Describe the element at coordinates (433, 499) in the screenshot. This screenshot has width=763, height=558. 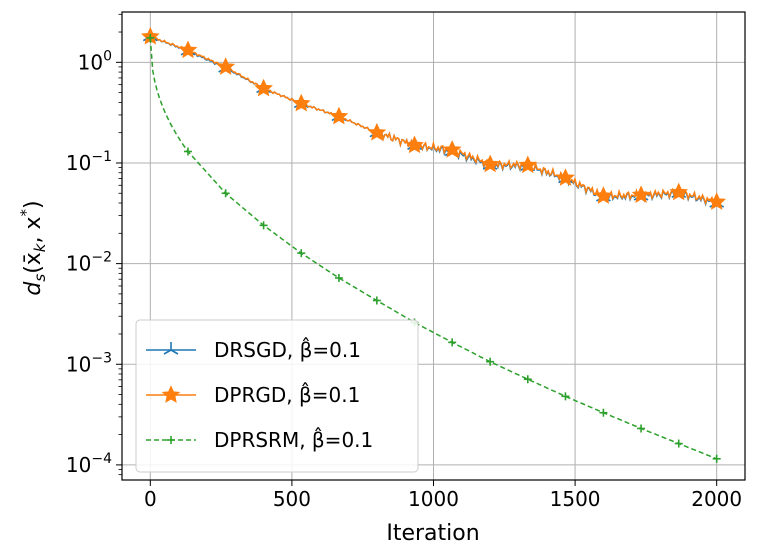
I see `x-tick-label: 1000` at that location.